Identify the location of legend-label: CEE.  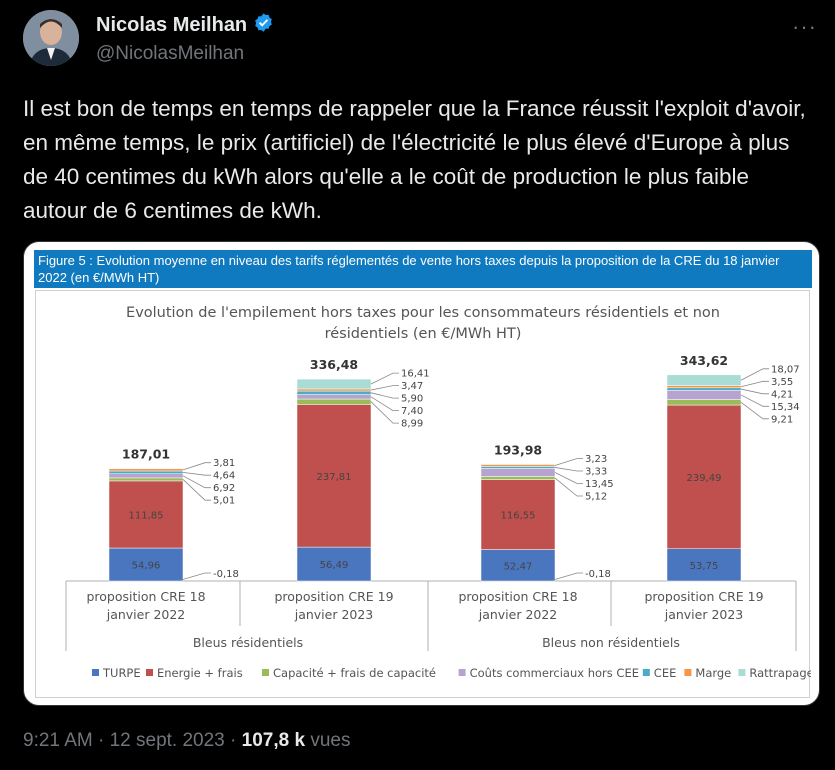
(665, 673).